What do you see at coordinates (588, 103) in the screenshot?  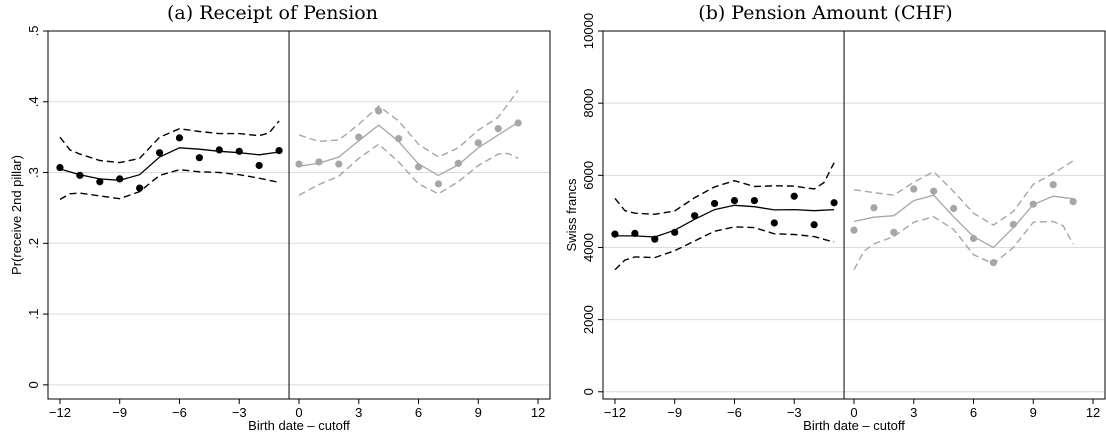 I see `panel-b-ytick-label-4: 8000` at bounding box center [588, 103].